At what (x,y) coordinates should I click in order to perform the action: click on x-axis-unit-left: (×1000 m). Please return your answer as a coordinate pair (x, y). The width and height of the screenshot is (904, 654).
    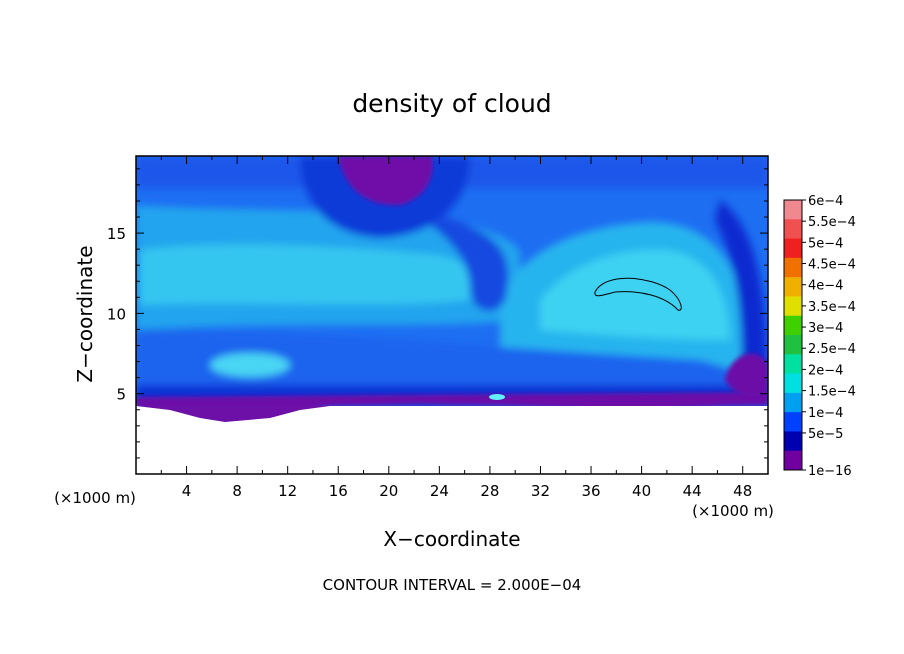
    Looking at the image, I should click on (95, 498).